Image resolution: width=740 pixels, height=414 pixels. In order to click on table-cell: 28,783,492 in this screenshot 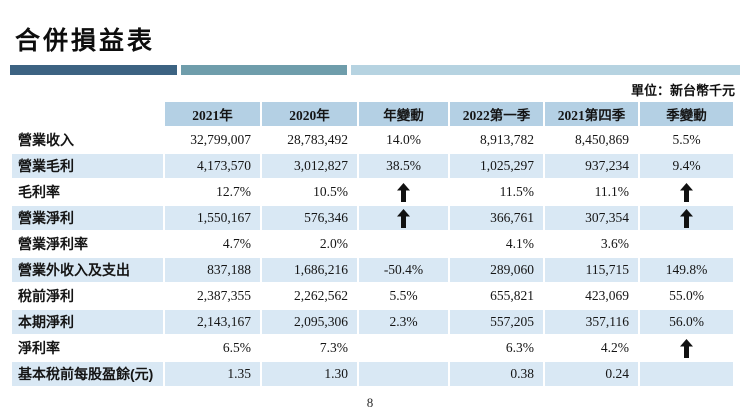, I will do `click(309, 140)`.